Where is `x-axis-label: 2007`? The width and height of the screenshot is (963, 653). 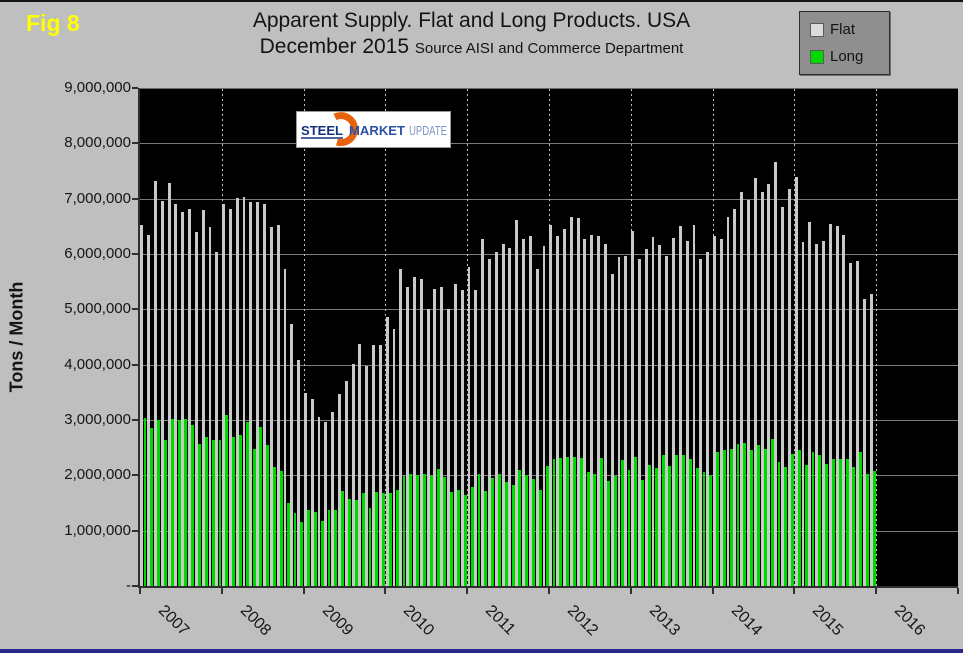 x-axis-label: 2007 is located at coordinates (173, 621).